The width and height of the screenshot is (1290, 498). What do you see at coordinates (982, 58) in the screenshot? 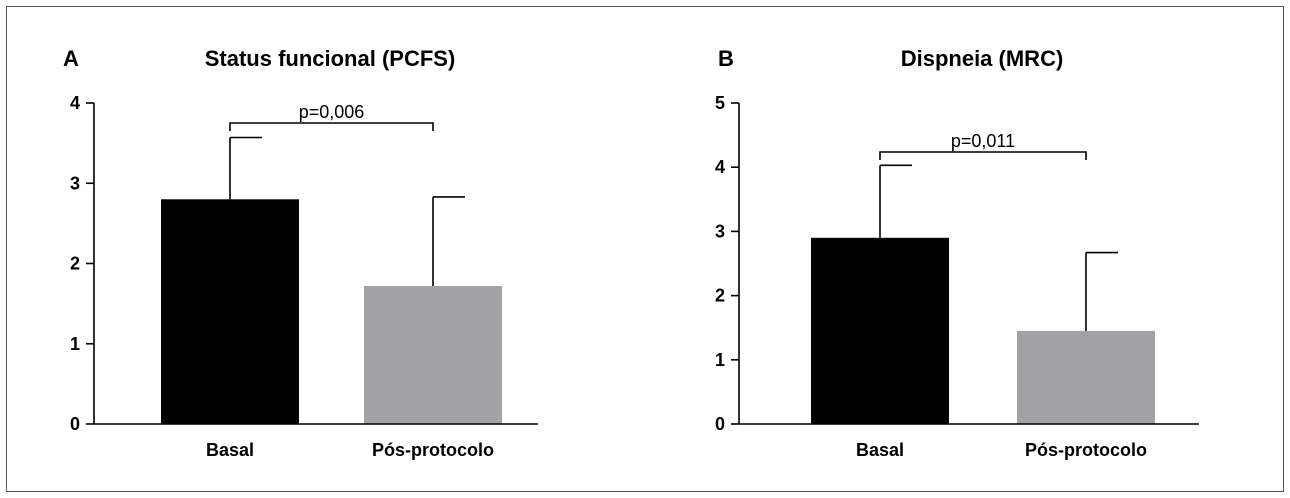
I see `chart-b-title: Dispneia (MRC)` at bounding box center [982, 58].